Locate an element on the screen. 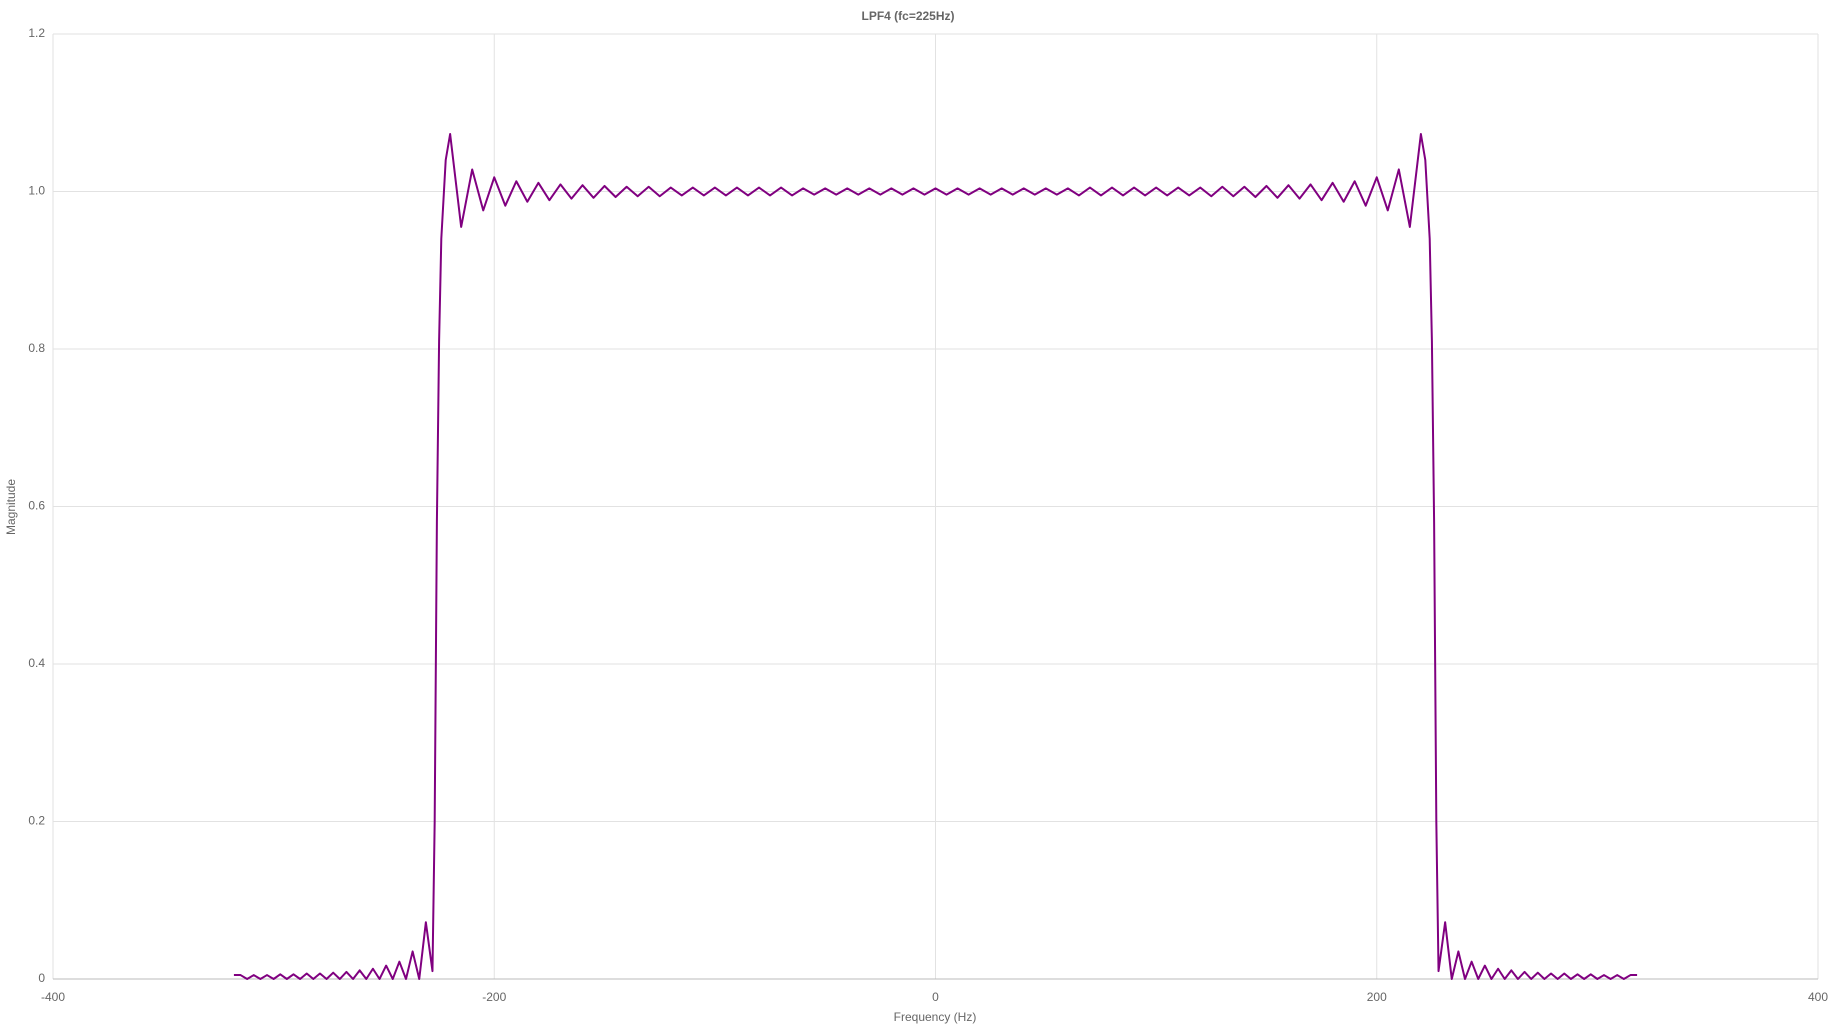 The image size is (1832, 1030). x-tick-label: 400 is located at coordinates (1818, 997).